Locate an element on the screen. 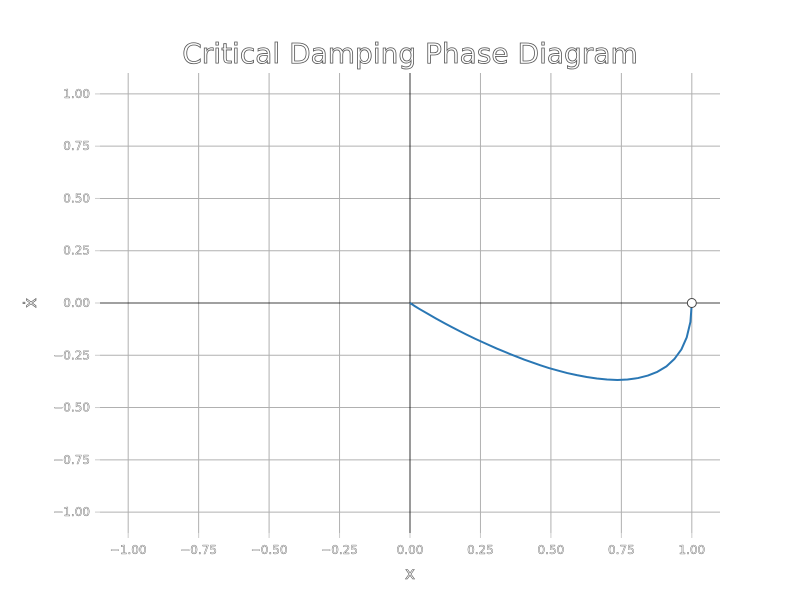 Image resolution: width=800 pixels, height=600 pixels. y-tick-label: 0.50 is located at coordinates (76, 198).